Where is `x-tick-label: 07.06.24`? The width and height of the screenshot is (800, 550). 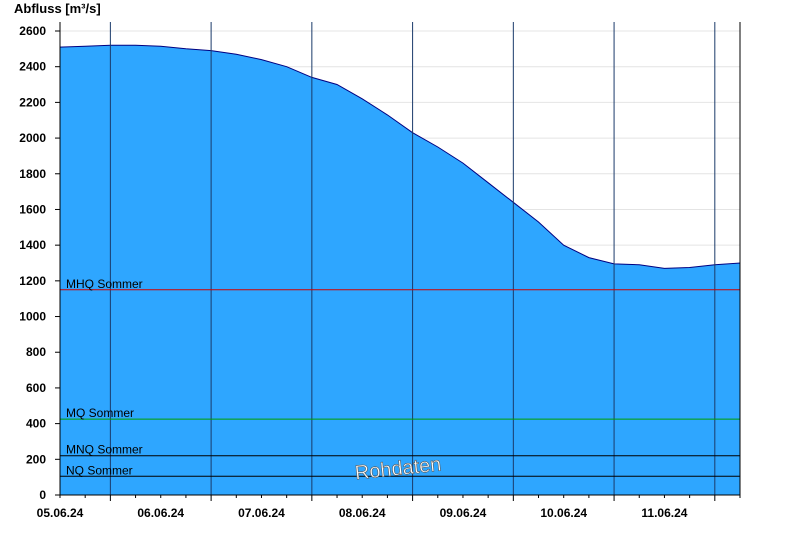
x-tick-label: 07.06.24 is located at coordinates (261, 513).